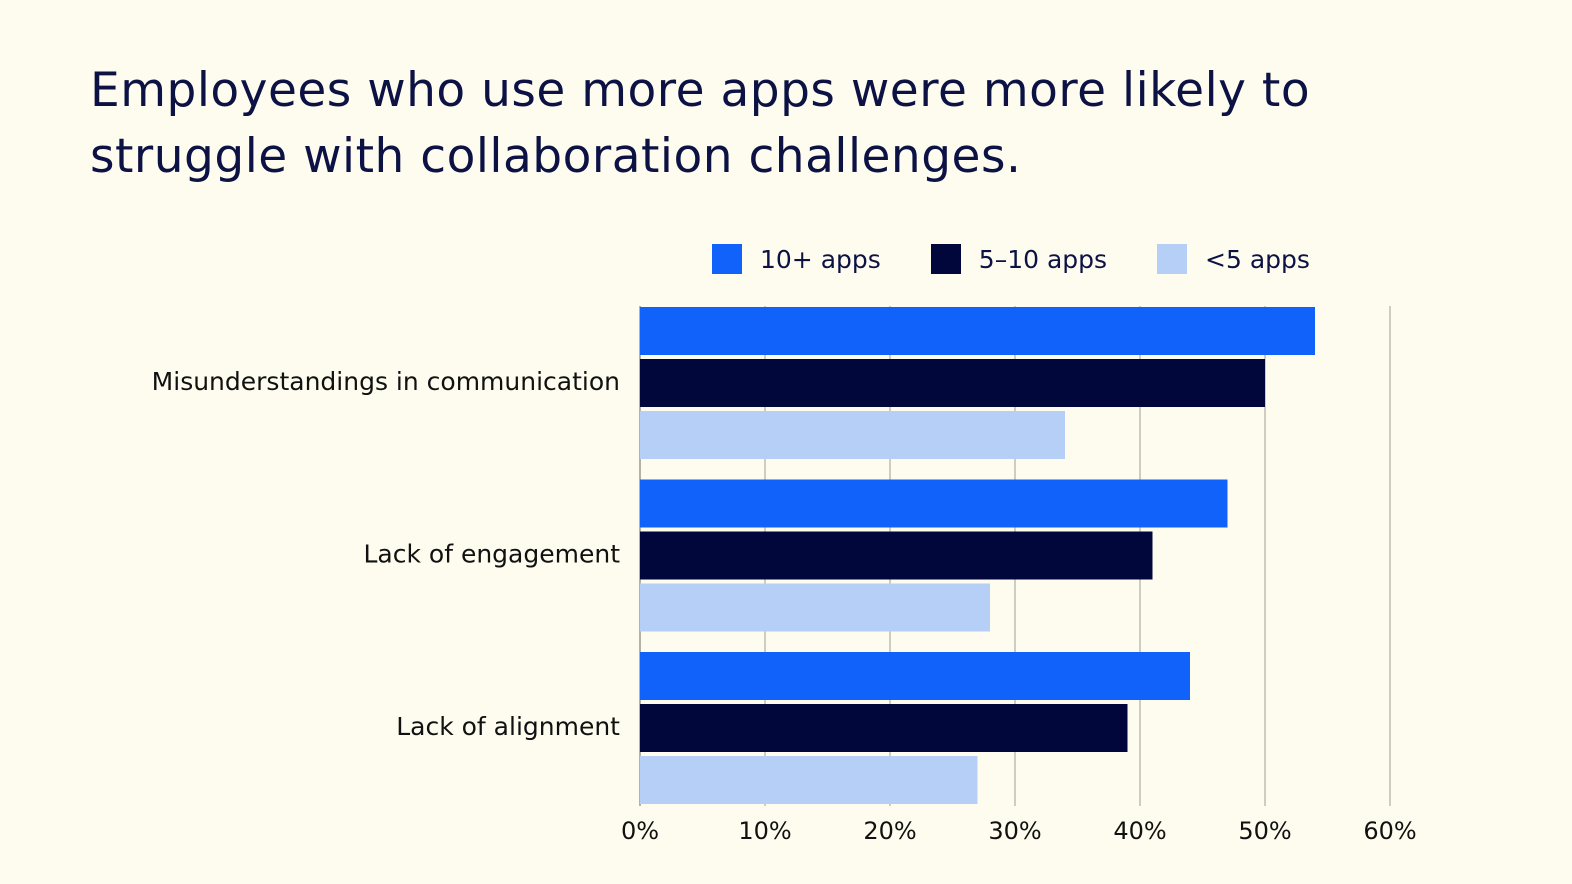  I want to click on legend-label-5to10: 5–10 apps, so click(1043, 259).